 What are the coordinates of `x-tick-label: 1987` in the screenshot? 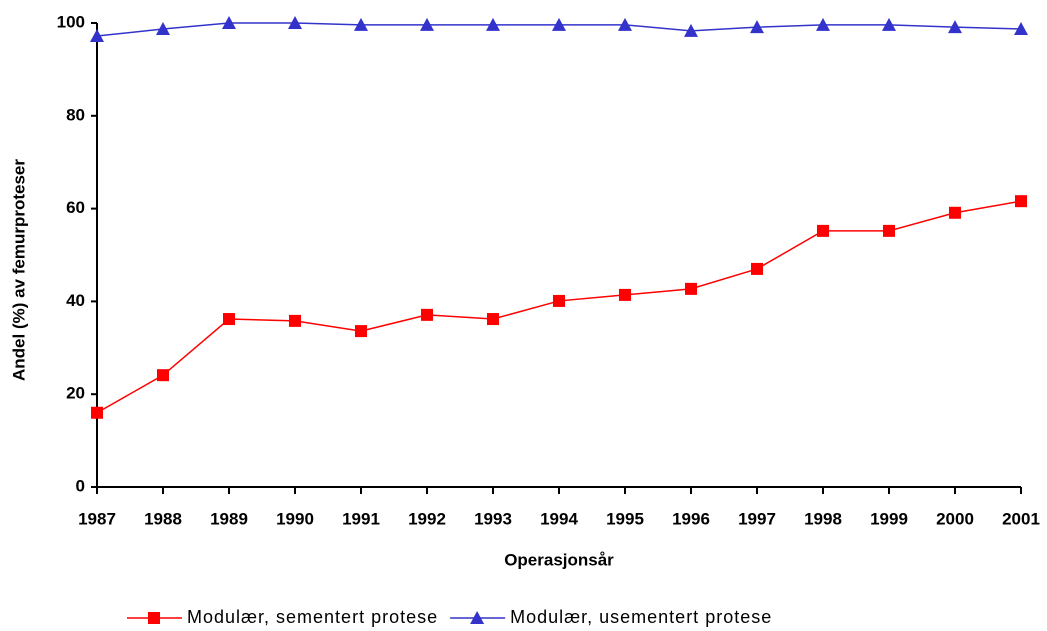 It's located at (97, 518).